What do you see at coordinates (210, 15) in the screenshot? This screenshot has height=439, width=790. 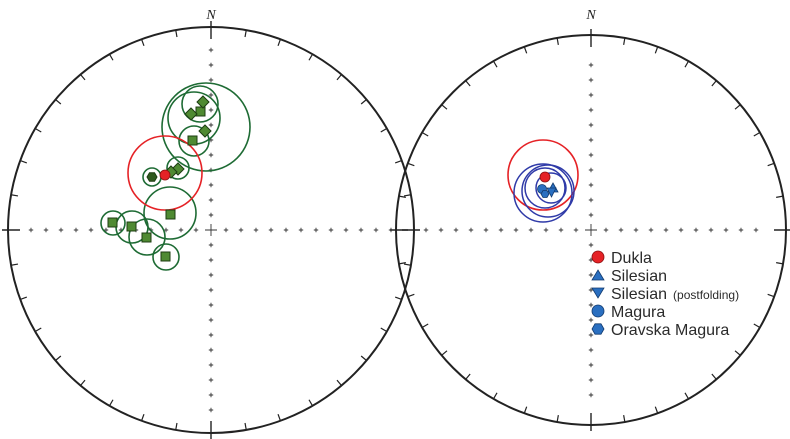 I see `left-north-label: N` at bounding box center [210, 15].